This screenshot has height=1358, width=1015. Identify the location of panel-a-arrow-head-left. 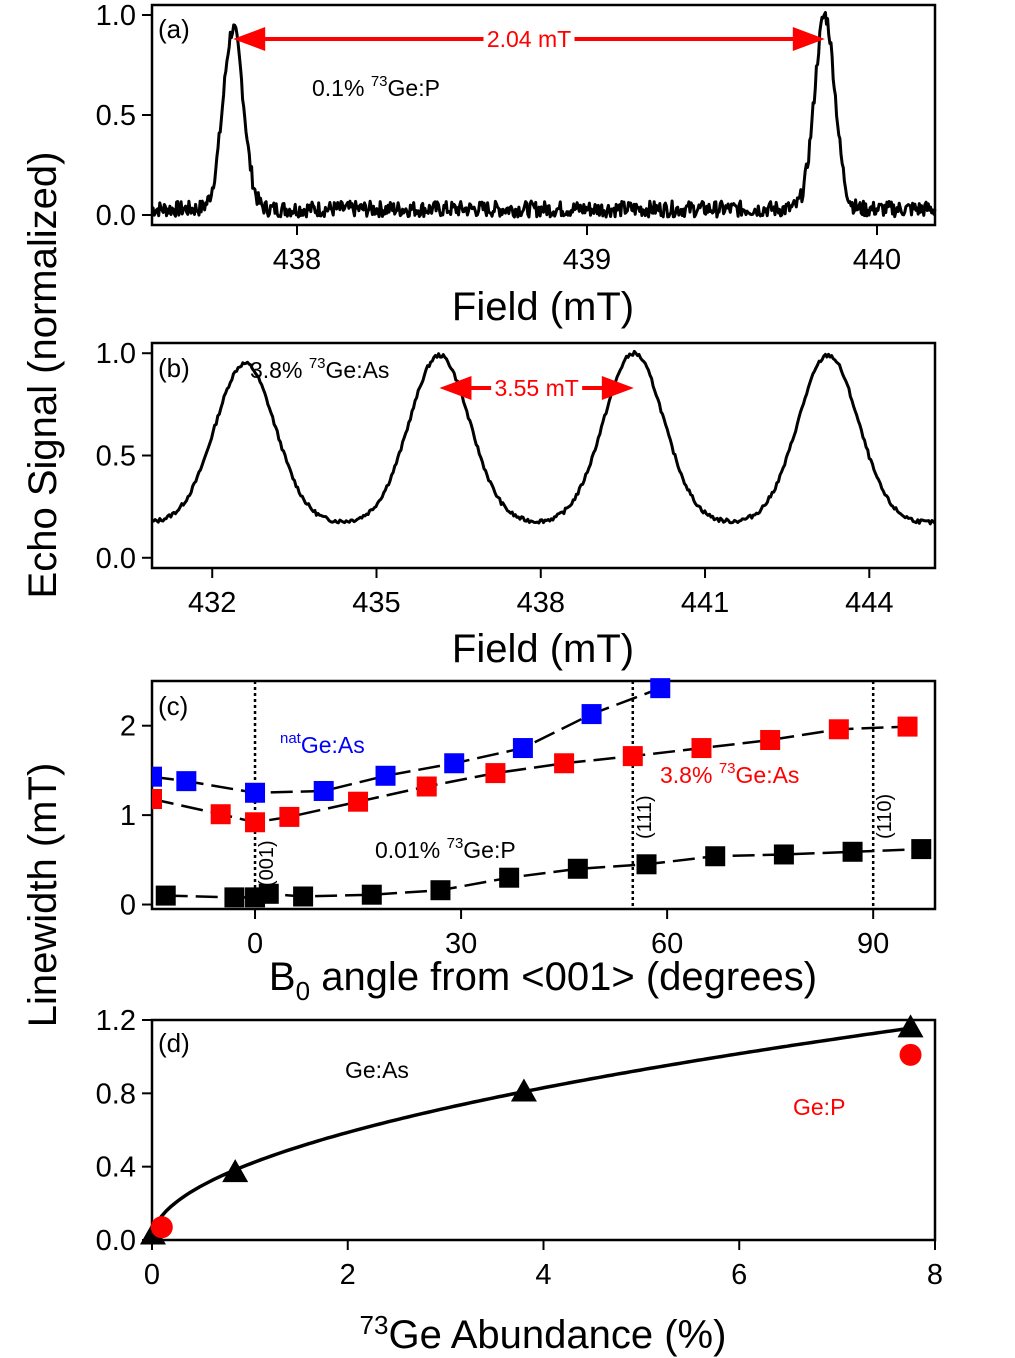
(249, 39).